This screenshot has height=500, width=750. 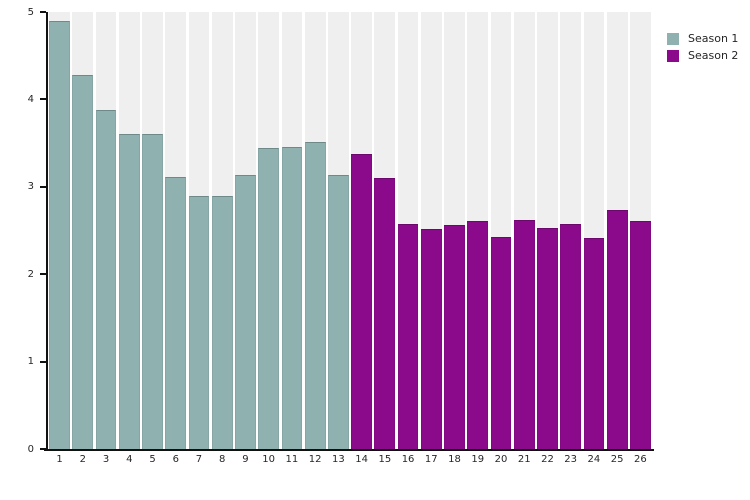 I want to click on x-tick-label: 19, so click(x=478, y=459).